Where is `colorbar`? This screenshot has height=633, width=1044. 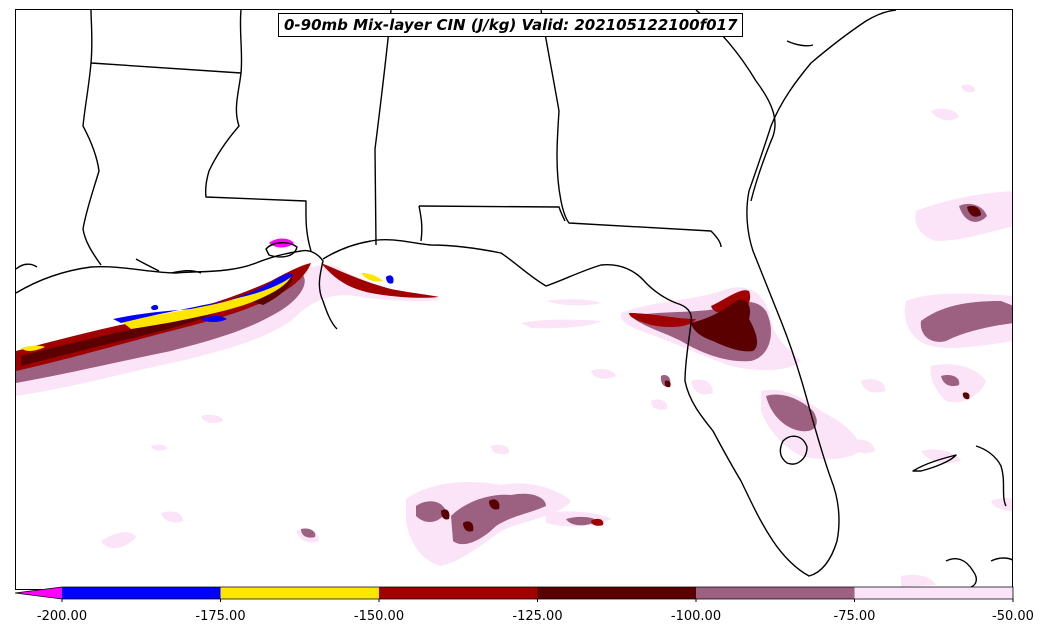 colorbar is located at coordinates (514, 594).